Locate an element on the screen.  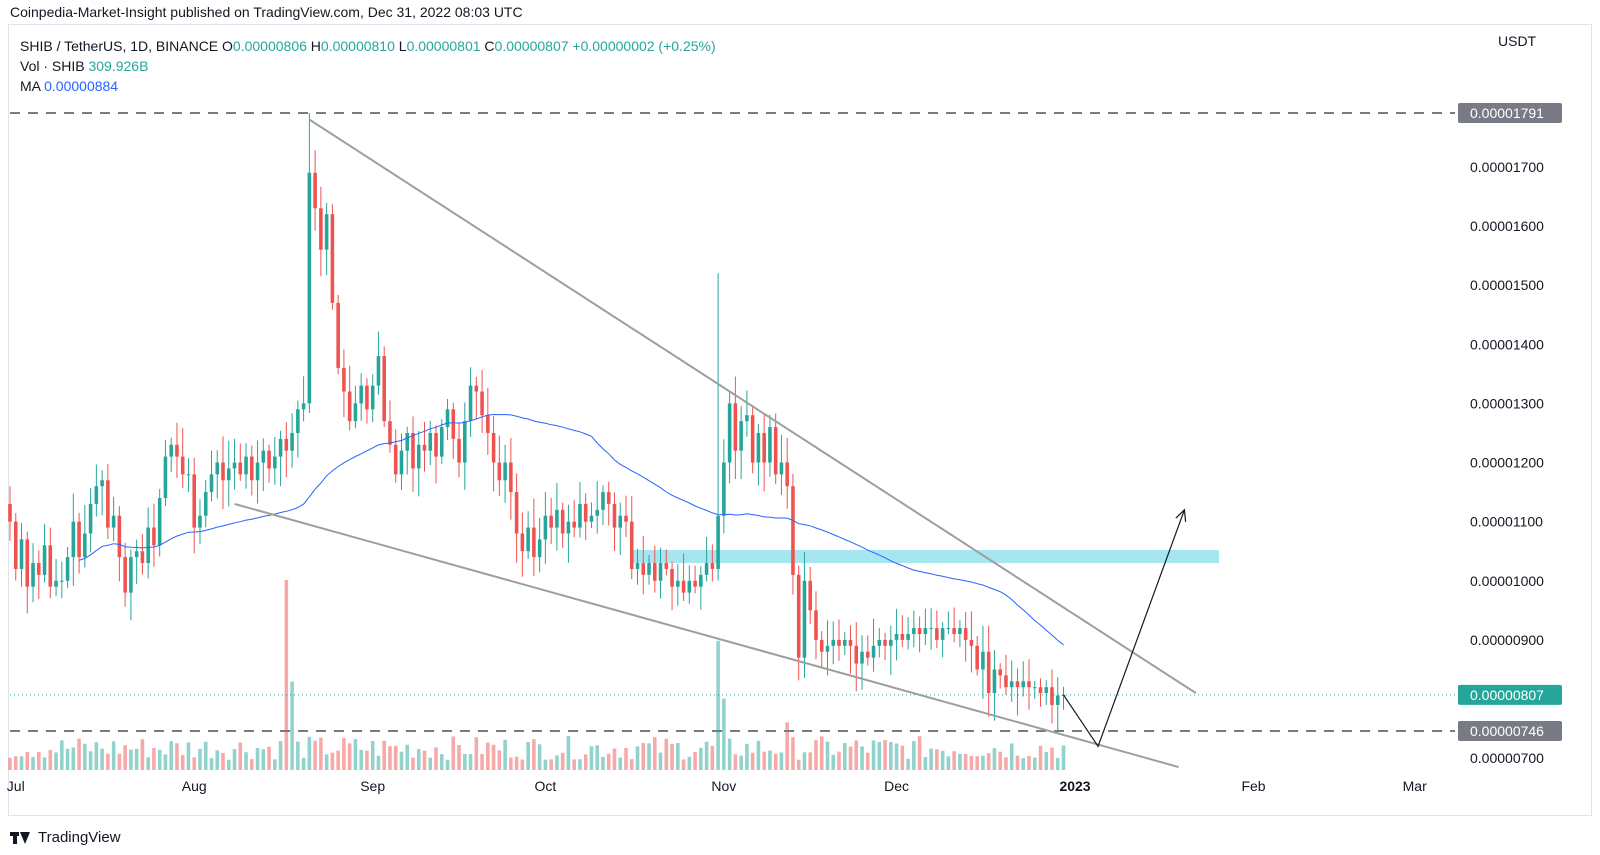
ma-label: MA is located at coordinates (30, 86).